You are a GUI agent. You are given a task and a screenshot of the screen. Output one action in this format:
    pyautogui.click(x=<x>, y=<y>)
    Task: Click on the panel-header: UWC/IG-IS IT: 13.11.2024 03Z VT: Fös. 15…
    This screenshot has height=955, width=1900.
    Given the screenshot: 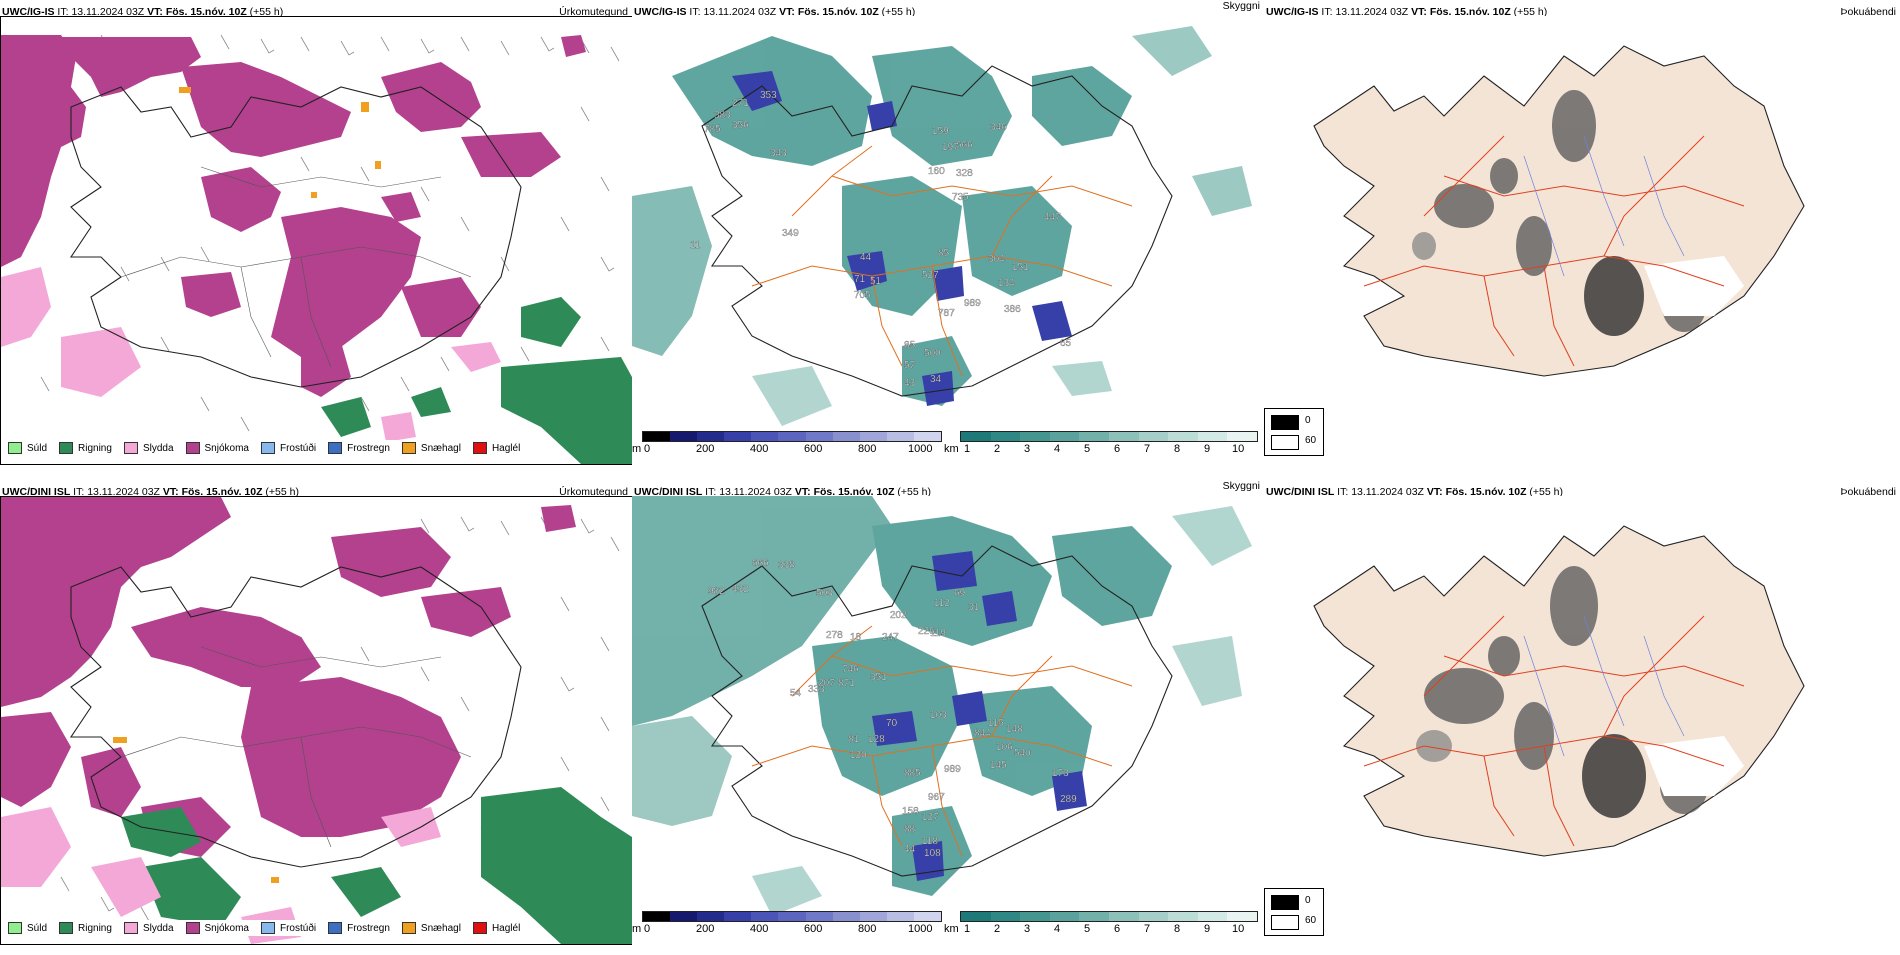 What is the action you would take?
    pyautogui.click(x=1582, y=14)
    